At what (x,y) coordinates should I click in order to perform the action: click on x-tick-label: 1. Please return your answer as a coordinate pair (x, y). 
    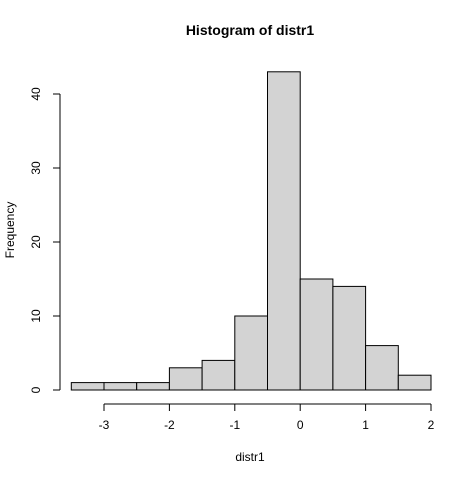
    Looking at the image, I should click on (365, 425).